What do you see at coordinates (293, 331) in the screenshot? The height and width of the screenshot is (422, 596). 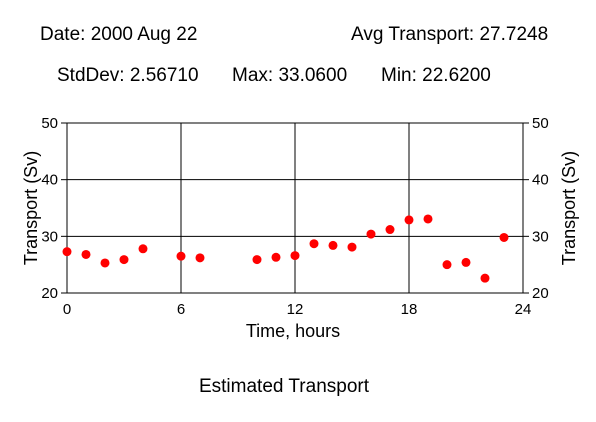 I see `x-axis-label: Time, hours` at bounding box center [293, 331].